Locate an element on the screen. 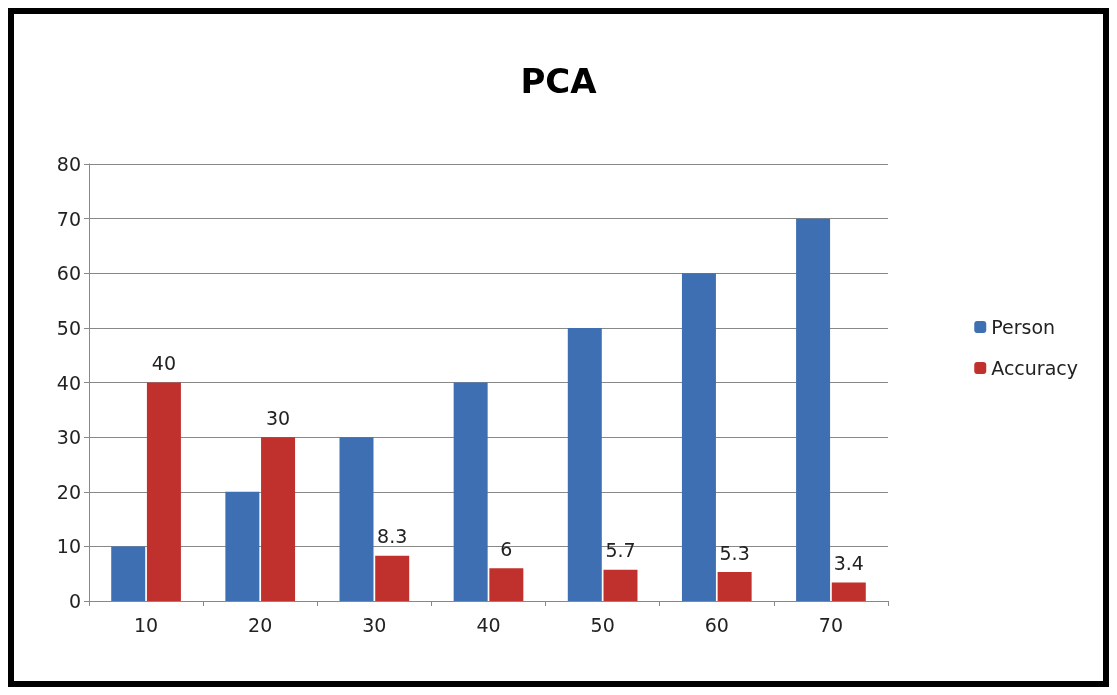 The height and width of the screenshot is (695, 1117). data-label: 40 is located at coordinates (164, 363).